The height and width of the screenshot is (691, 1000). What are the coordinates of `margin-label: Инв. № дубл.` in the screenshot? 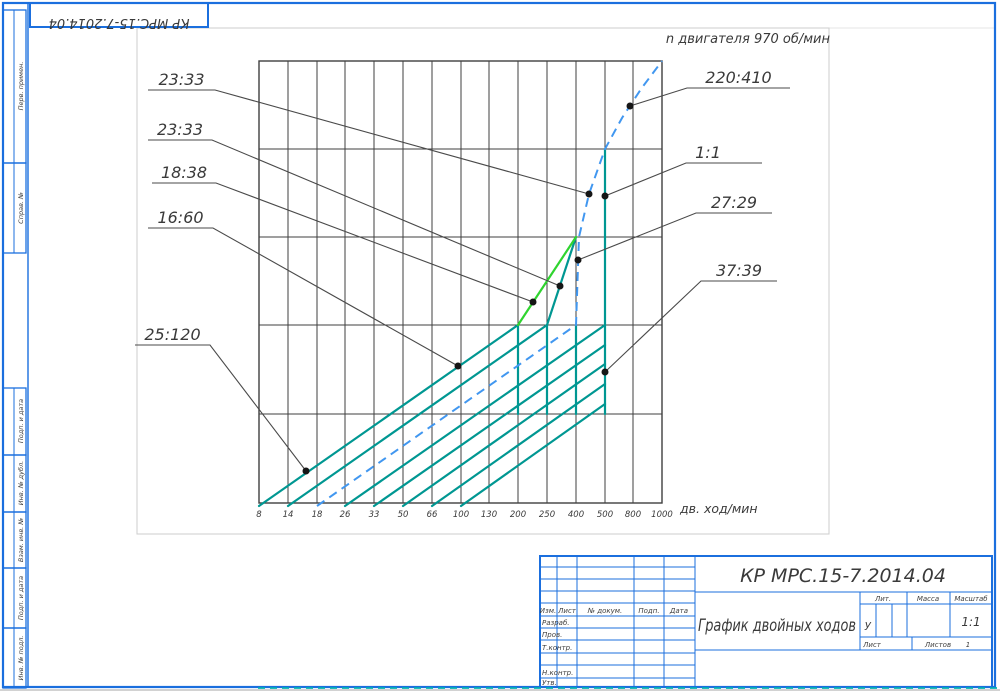 It's located at (21, 483).